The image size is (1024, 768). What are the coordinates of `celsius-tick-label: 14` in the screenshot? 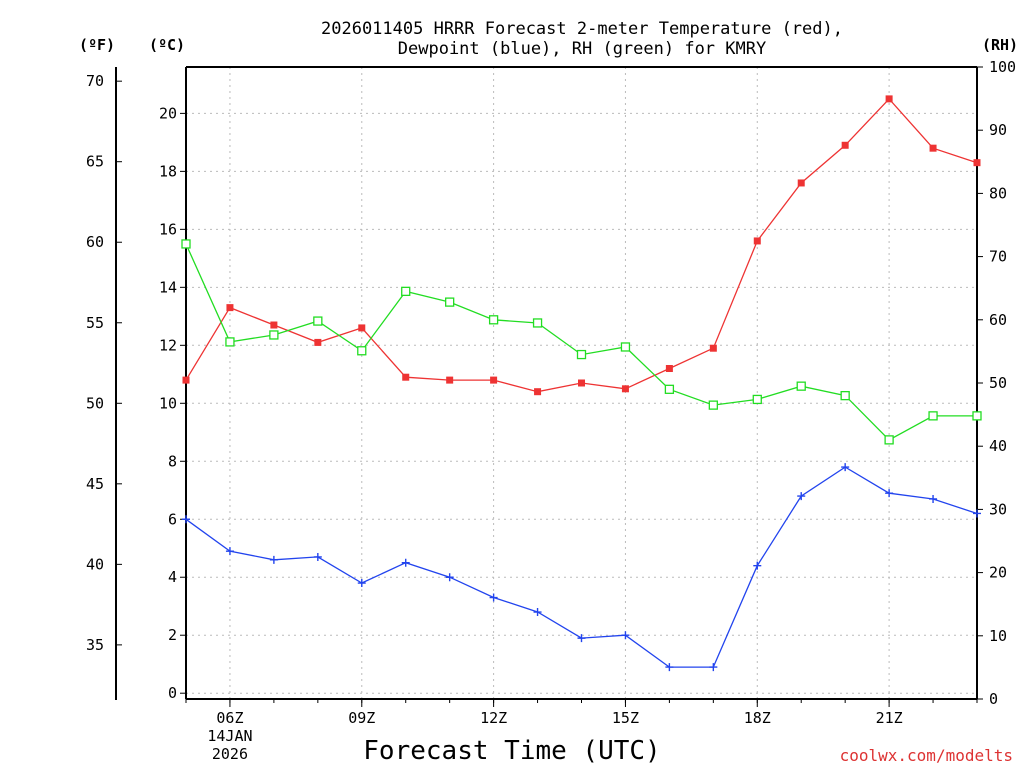 It's located at (168, 287).